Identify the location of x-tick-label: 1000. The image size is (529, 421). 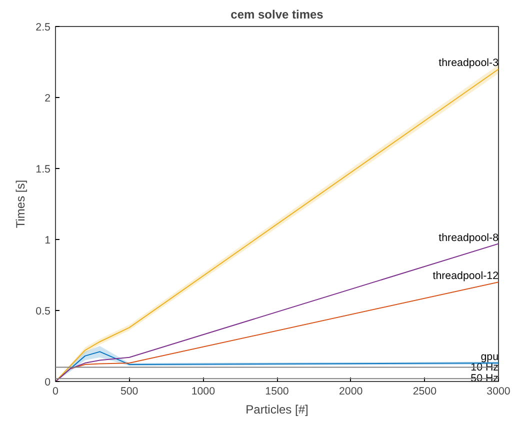
(203, 392).